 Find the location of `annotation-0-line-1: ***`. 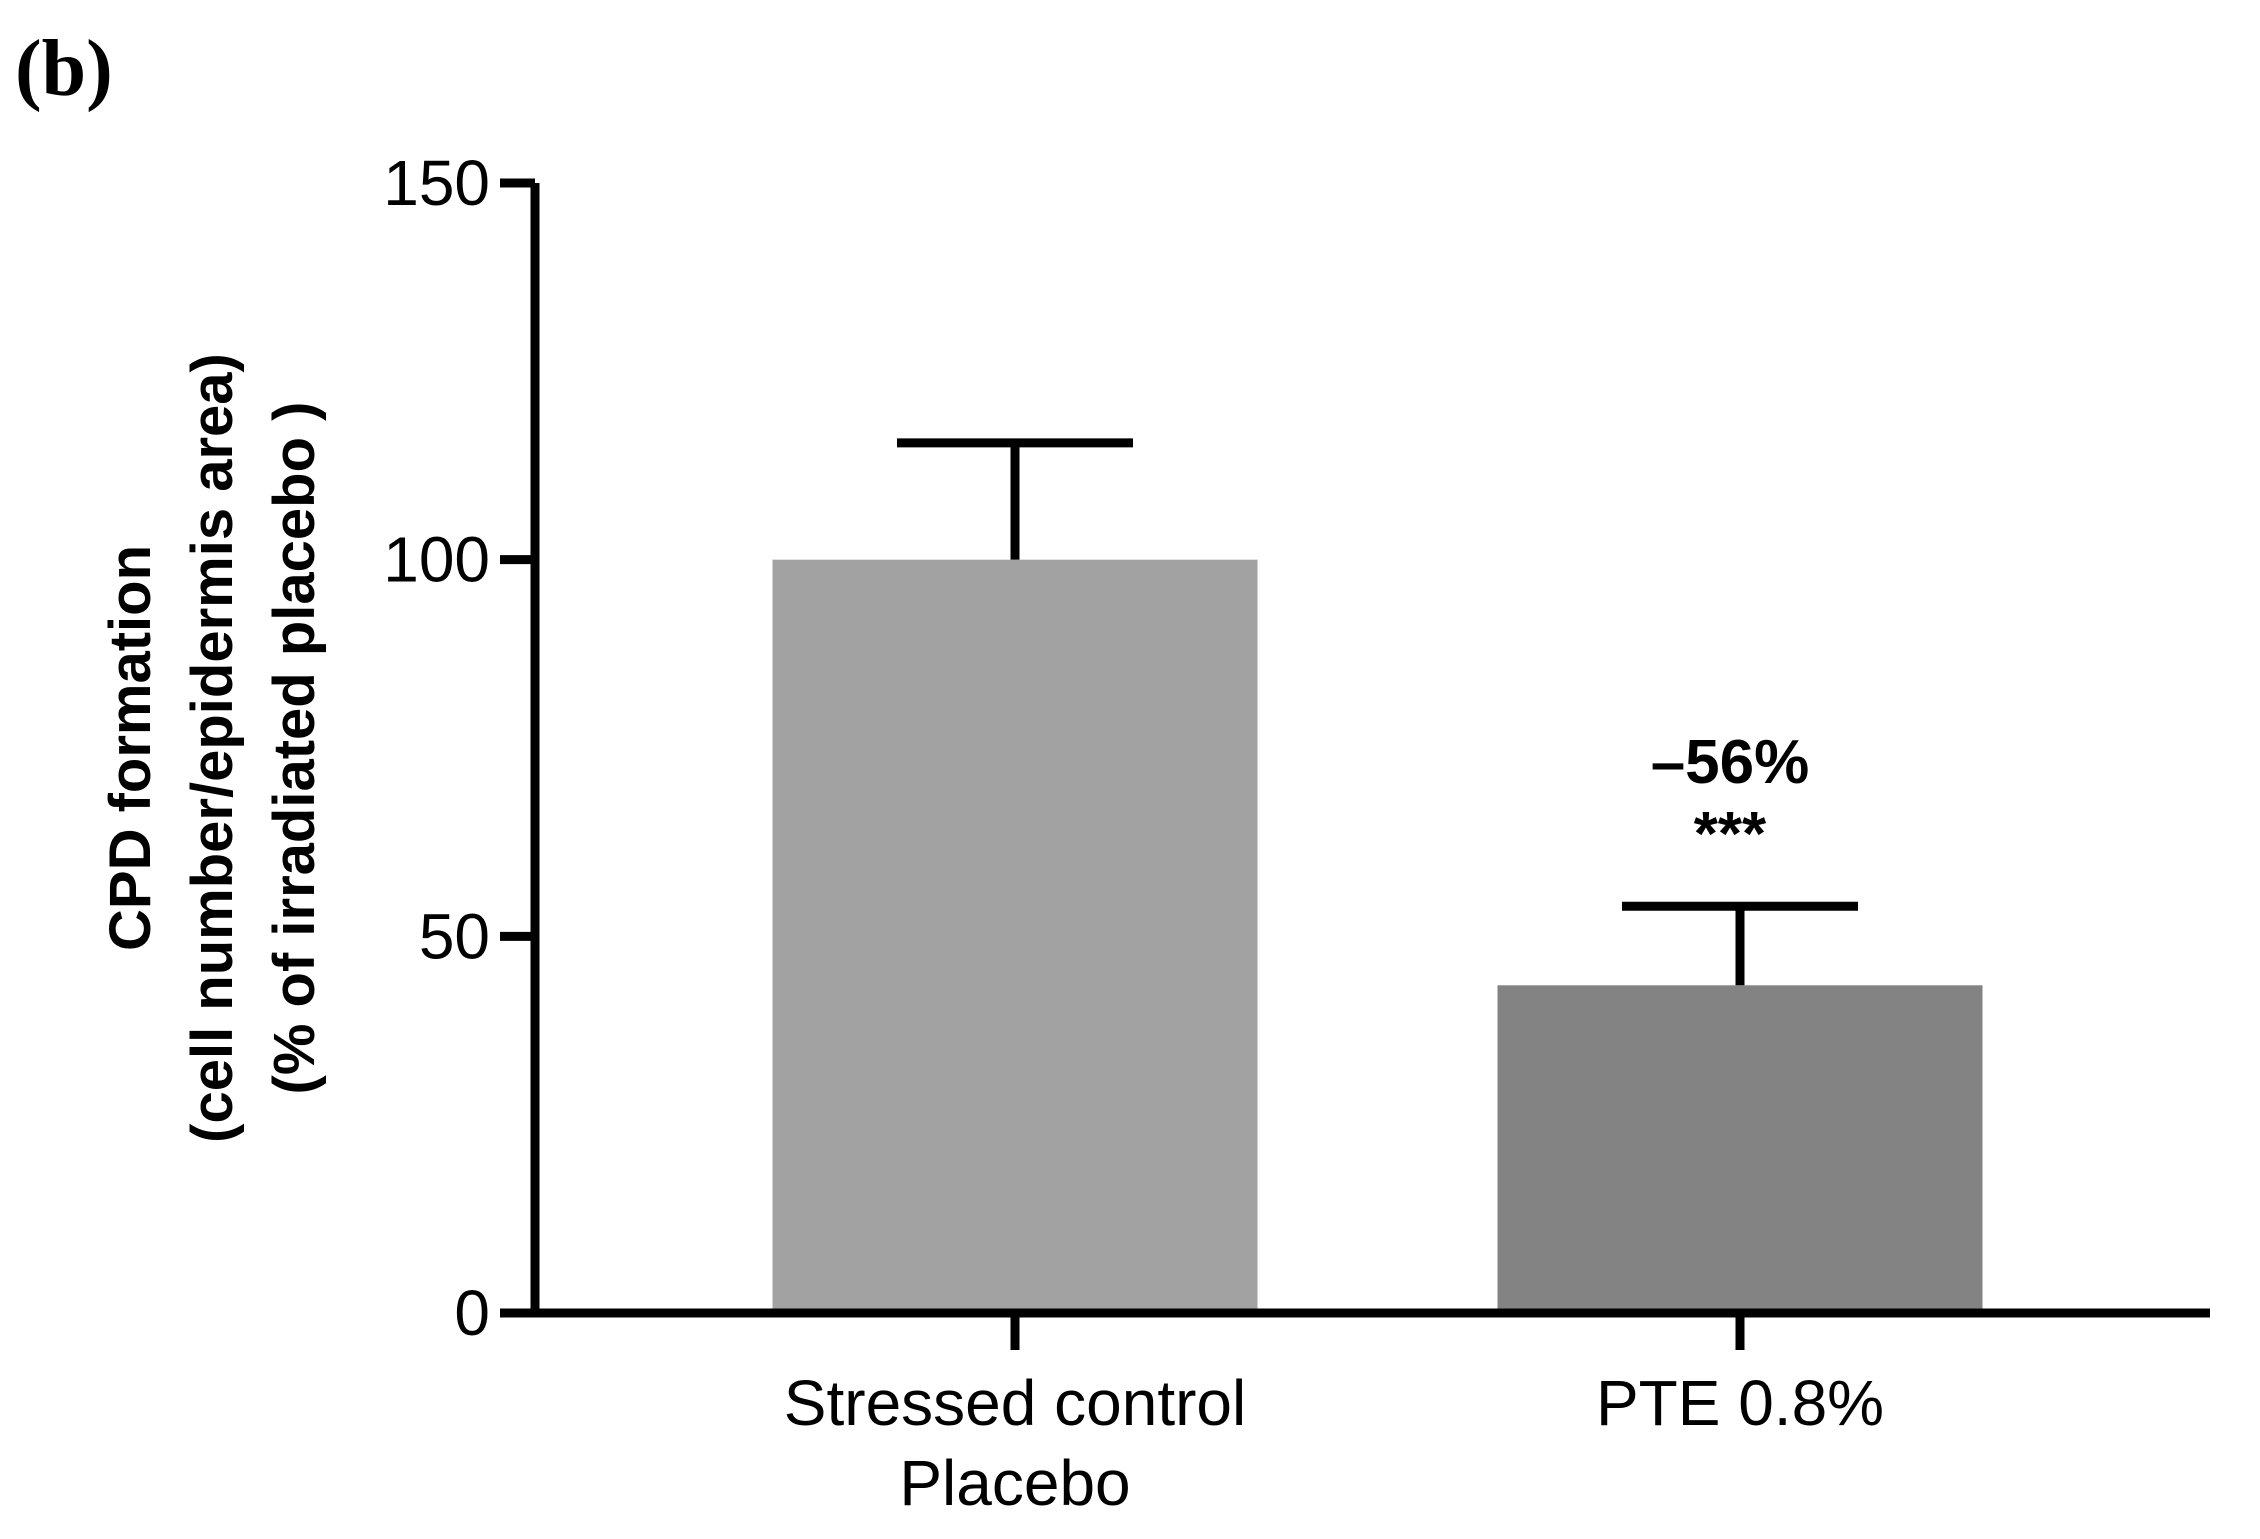

annotation-0-line-1: *** is located at coordinates (1730, 834).